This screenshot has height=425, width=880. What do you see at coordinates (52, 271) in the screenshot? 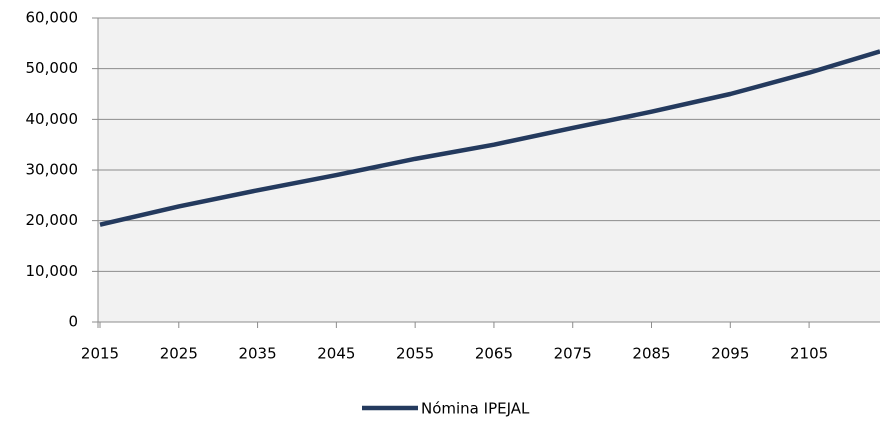
I see `y-tick-label: 10,000` at bounding box center [52, 271].